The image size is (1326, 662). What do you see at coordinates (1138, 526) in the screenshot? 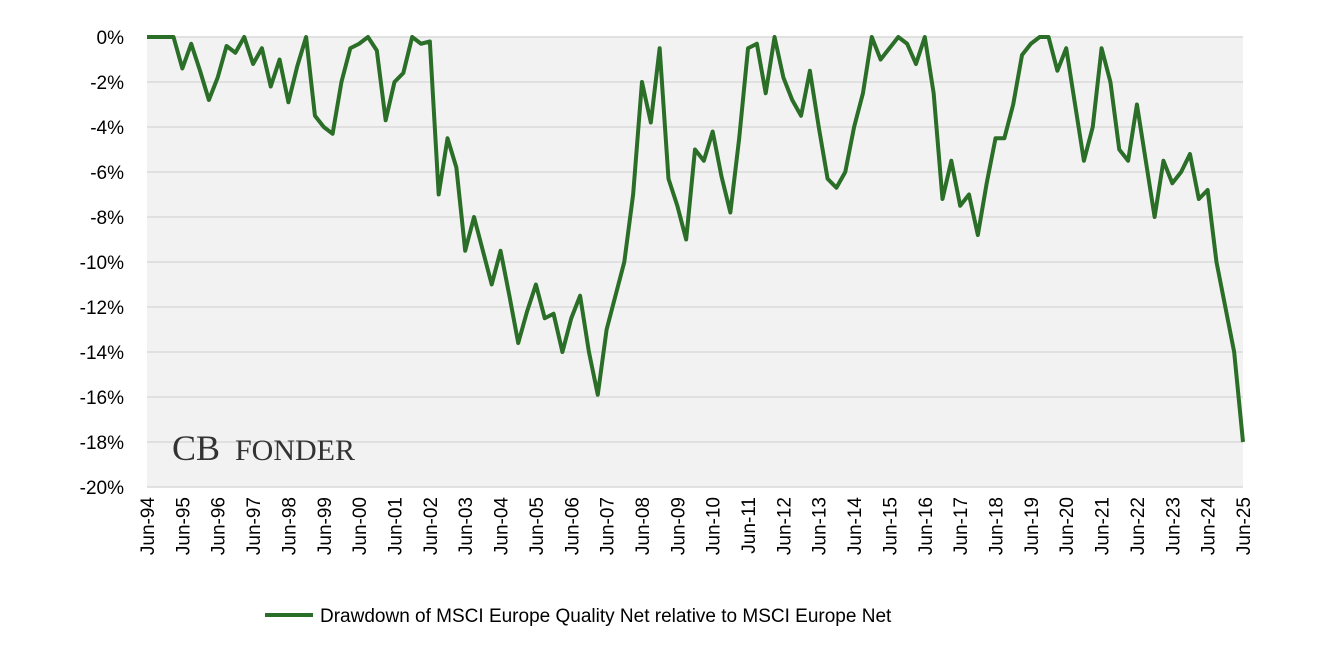
I see `x-tick-label: Jun-22` at bounding box center [1138, 526].